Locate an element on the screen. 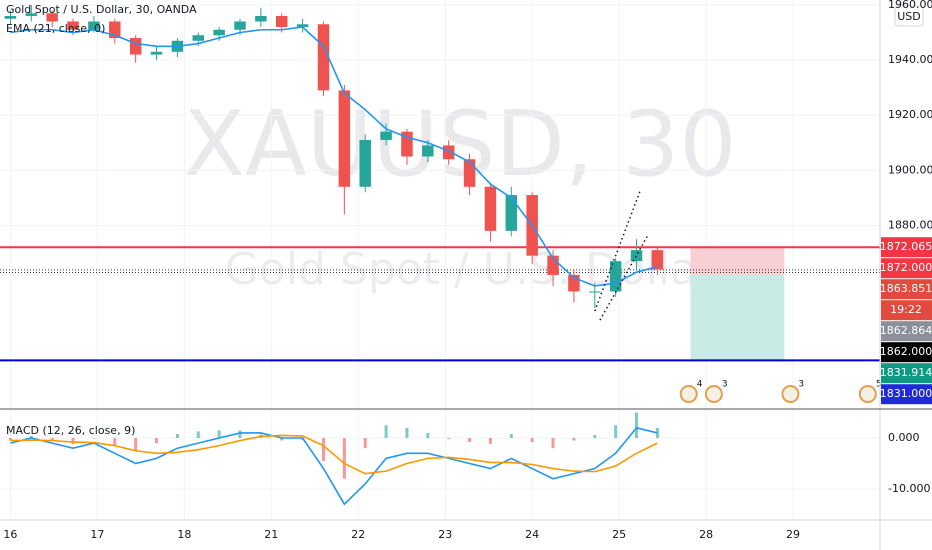 Image resolution: width=932 pixels, height=550 pixels. macd-title: MACD (12, 26, close, 9) is located at coordinates (70, 430).